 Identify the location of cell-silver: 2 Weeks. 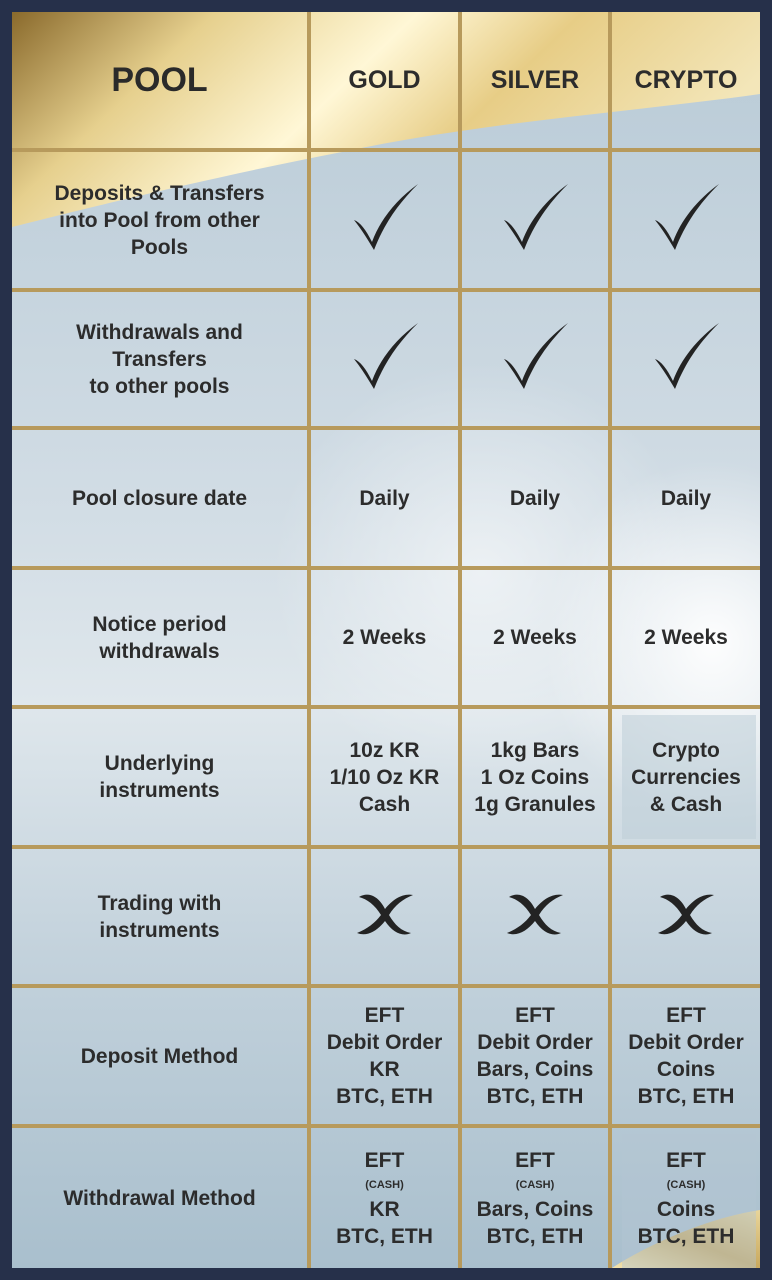
(535, 637).